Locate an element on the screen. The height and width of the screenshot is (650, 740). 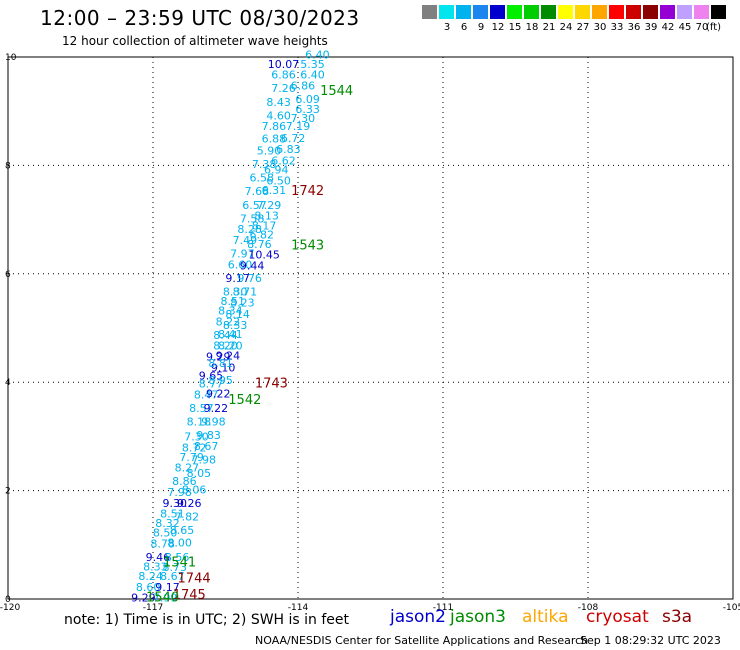
wave-height-label: 7.19 is located at coordinates (298, 126).